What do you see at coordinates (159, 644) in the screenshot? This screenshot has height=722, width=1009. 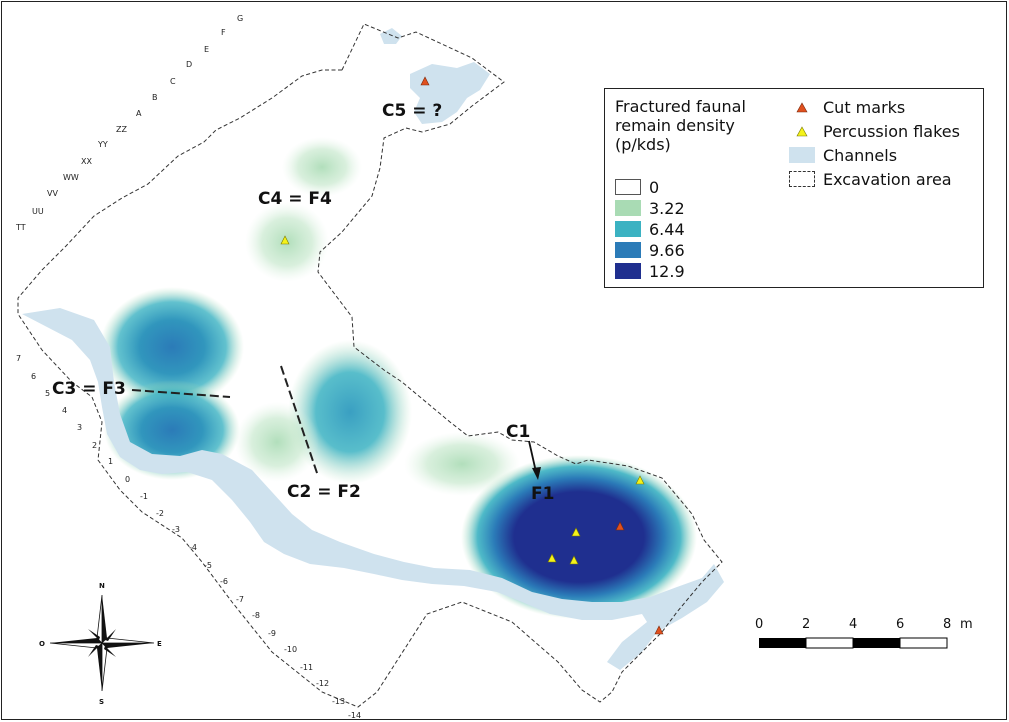 I see `compass-east: E` at bounding box center [159, 644].